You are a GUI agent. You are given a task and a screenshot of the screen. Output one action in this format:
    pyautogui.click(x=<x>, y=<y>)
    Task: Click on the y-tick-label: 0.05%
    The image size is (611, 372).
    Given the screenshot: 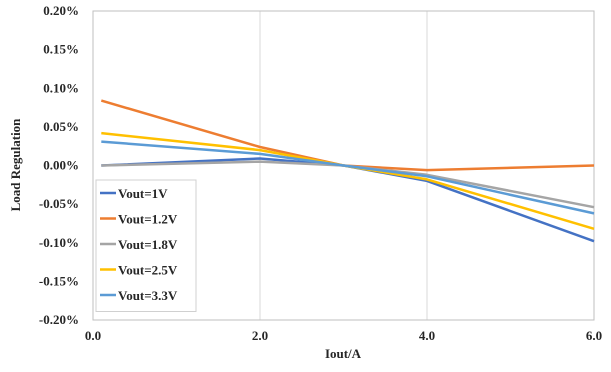 What is the action you would take?
    pyautogui.click(x=61, y=126)
    